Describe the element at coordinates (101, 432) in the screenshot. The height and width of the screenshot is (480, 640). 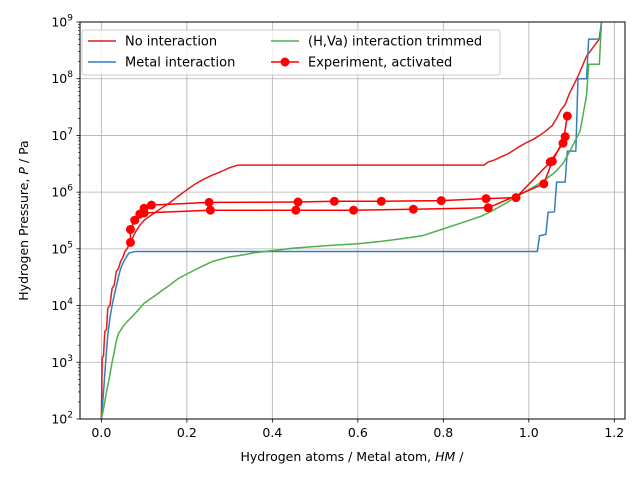
I see `x-tick-label: 0.0` at that location.